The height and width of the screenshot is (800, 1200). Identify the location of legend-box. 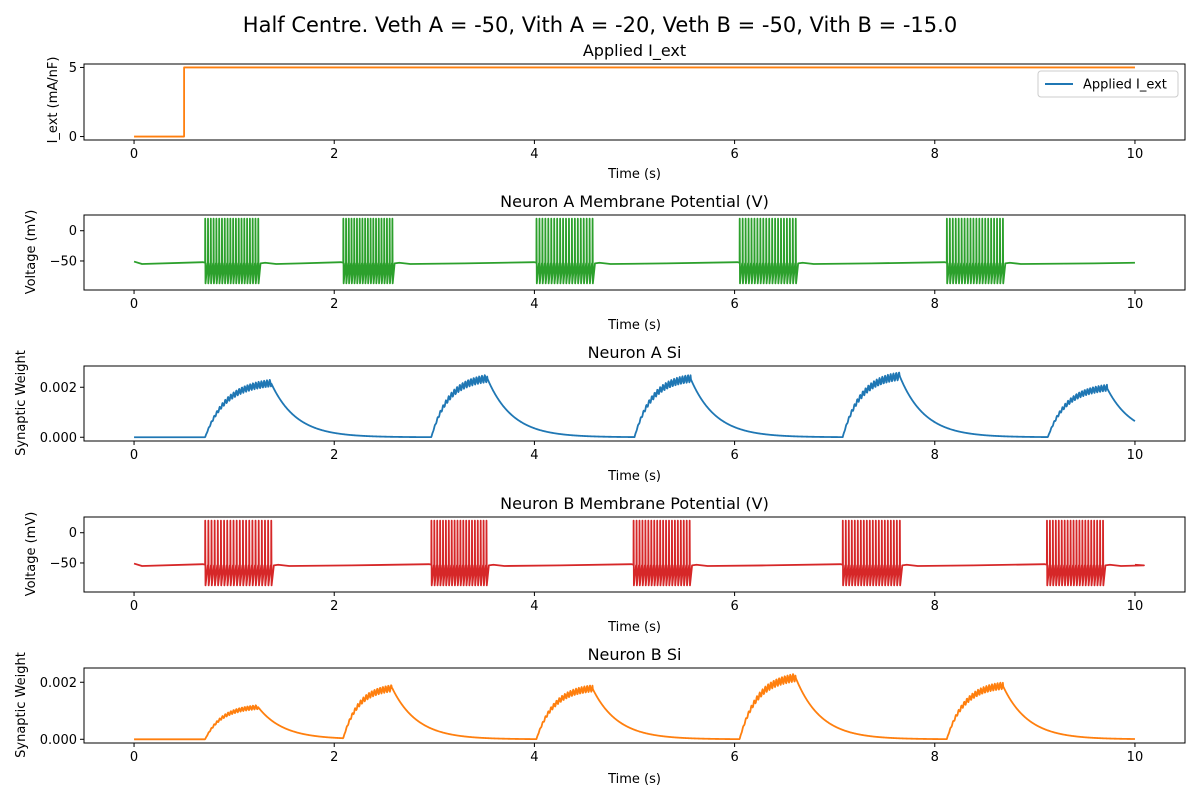
(1108, 84).